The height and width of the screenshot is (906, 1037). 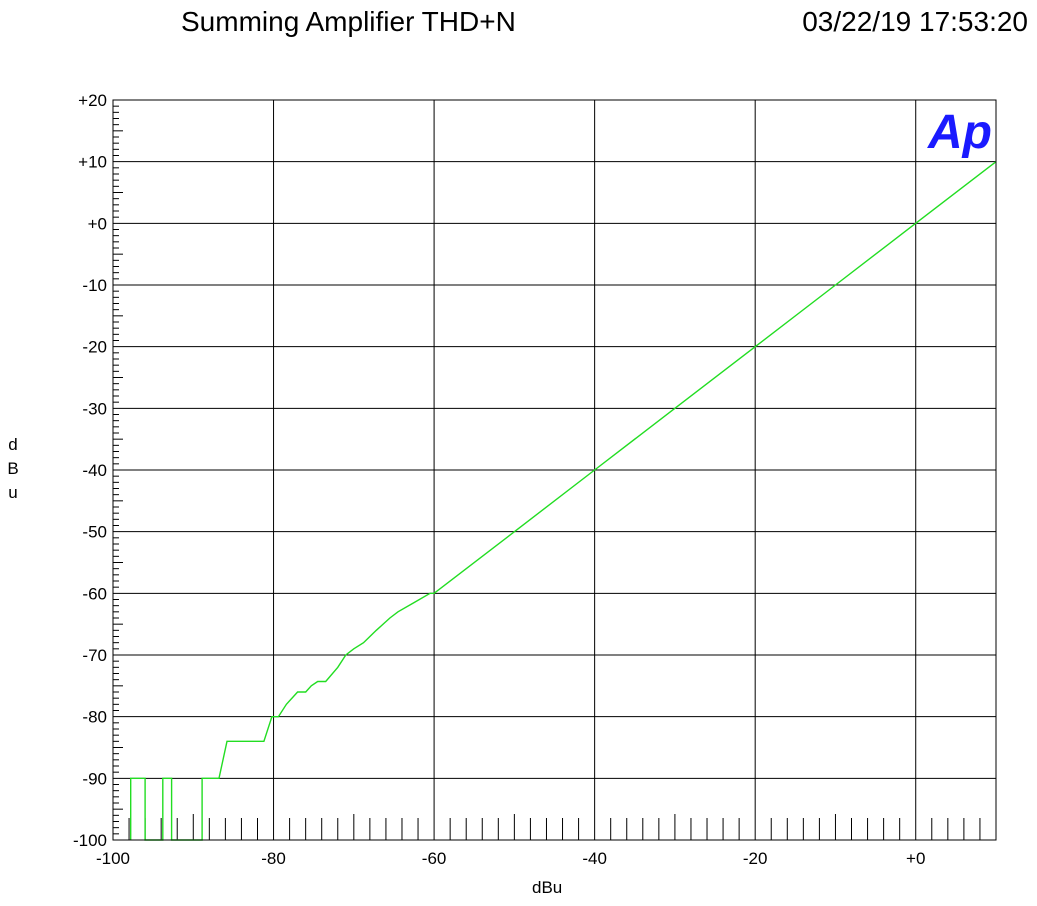 I want to click on y-tick-label: -90, so click(x=94, y=778).